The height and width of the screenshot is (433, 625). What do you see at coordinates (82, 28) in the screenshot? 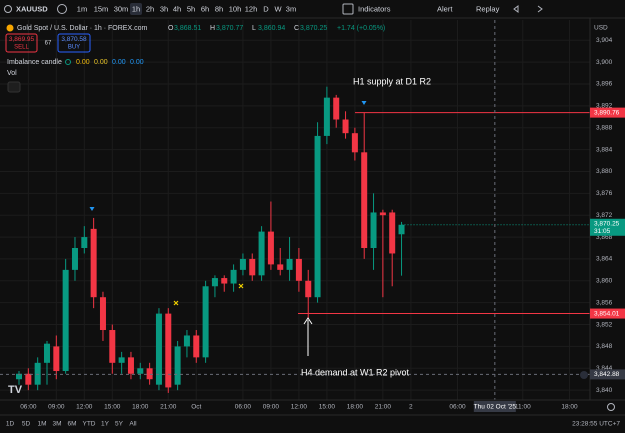
I see `legend-title: Gold Spot / U.S. Dollar · 1h · FOREX.com` at bounding box center [82, 28].